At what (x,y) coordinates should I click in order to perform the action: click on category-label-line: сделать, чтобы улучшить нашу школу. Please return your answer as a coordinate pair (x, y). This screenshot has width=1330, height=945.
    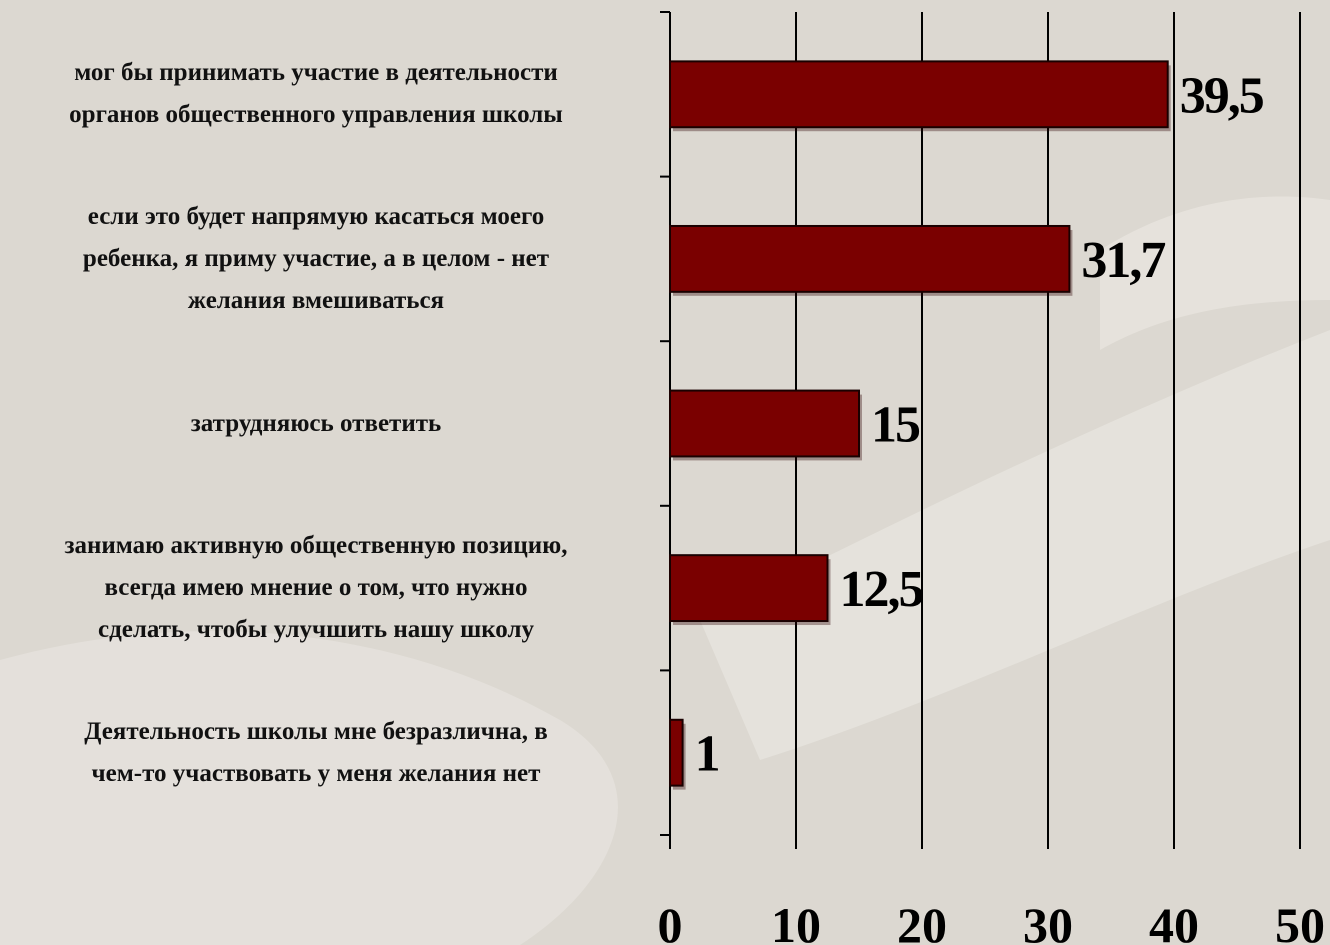
    Looking at the image, I should click on (316, 630).